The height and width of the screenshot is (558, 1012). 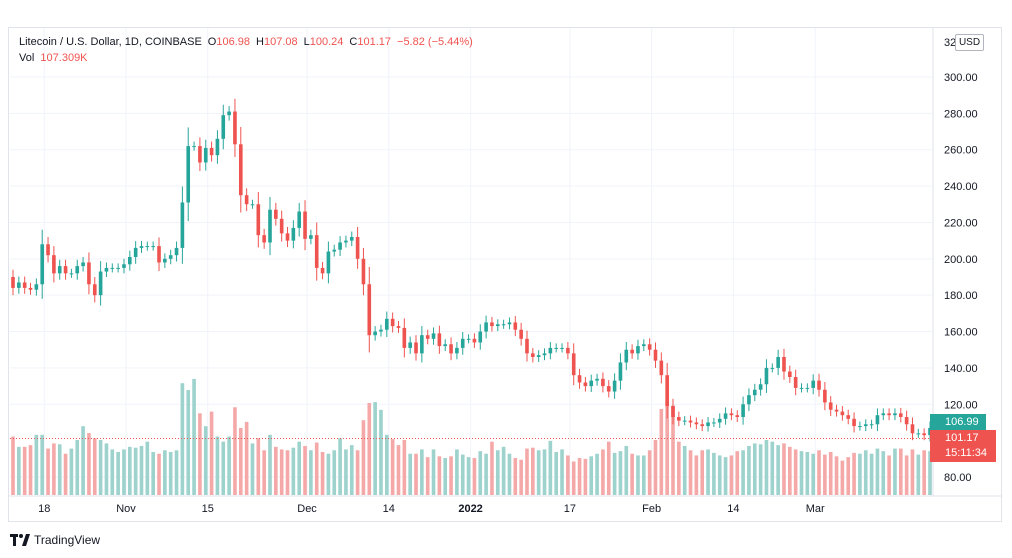 I want to click on y-tick-label: 80.00, so click(x=958, y=478).